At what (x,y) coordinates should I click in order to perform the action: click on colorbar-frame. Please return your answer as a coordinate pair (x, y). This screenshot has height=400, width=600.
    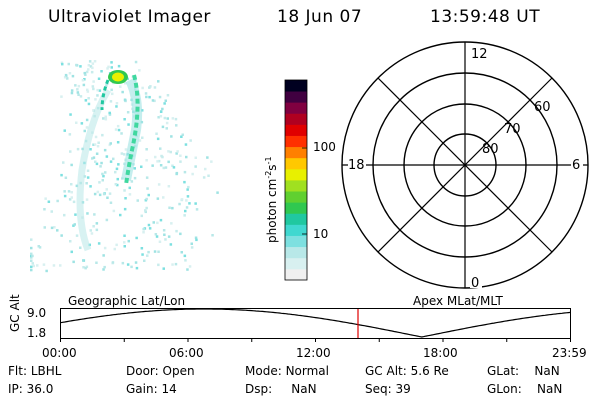
    Looking at the image, I should click on (296, 180).